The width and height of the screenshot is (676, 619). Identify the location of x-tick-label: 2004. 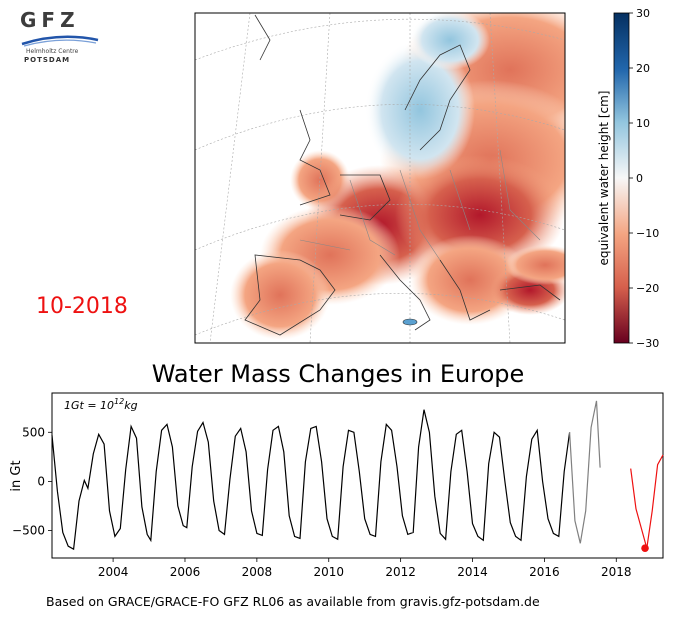
(113, 572).